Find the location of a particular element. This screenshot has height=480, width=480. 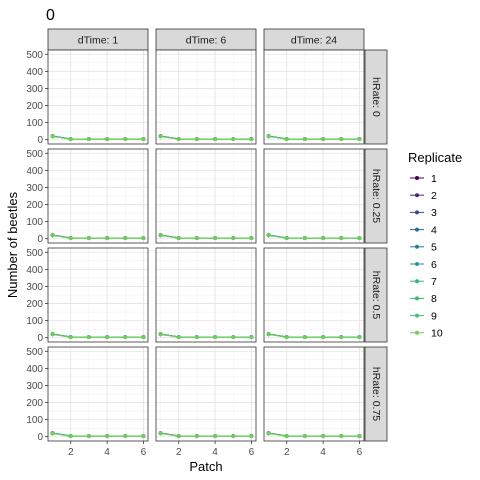

y-tick-label: 300 is located at coordinates (34, 386).